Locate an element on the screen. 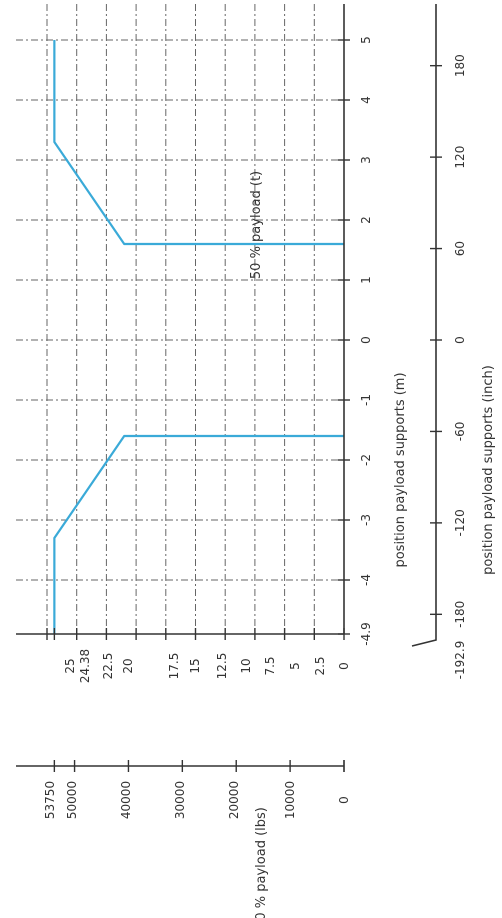 The image size is (502, 918). x-tick-label: -4 is located at coordinates (366, 580).